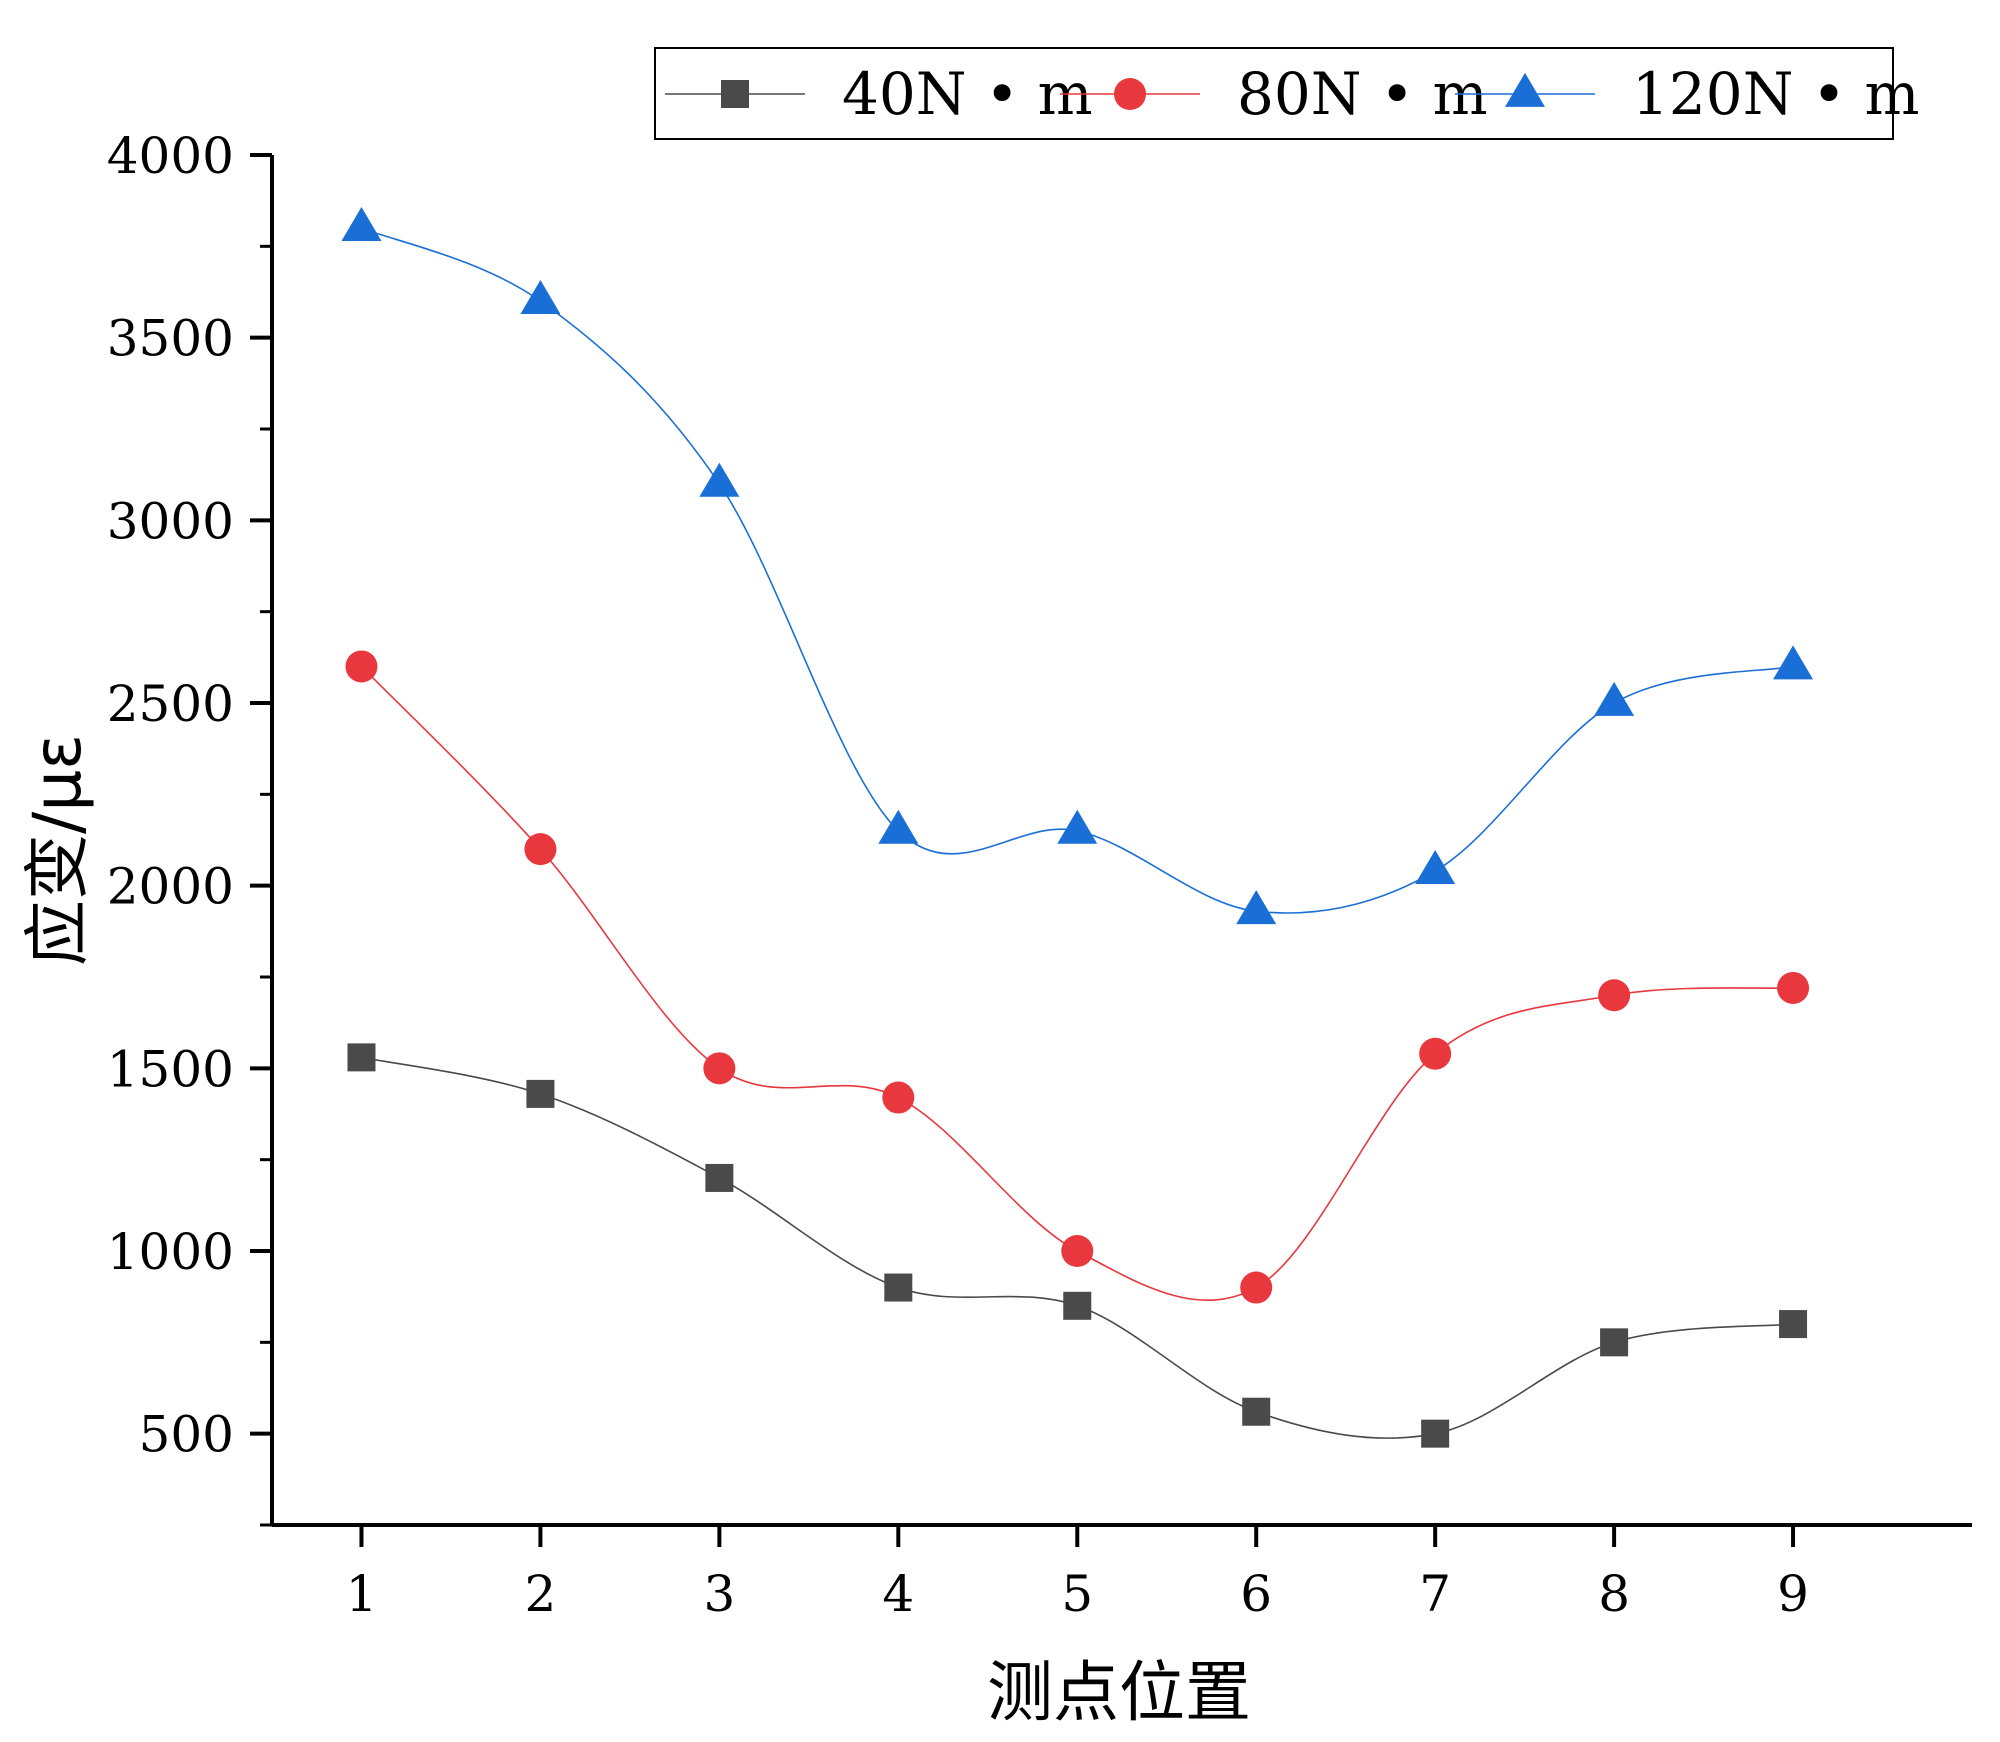  I want to click on legend-entry: 120N • m, so click(1687, 94).